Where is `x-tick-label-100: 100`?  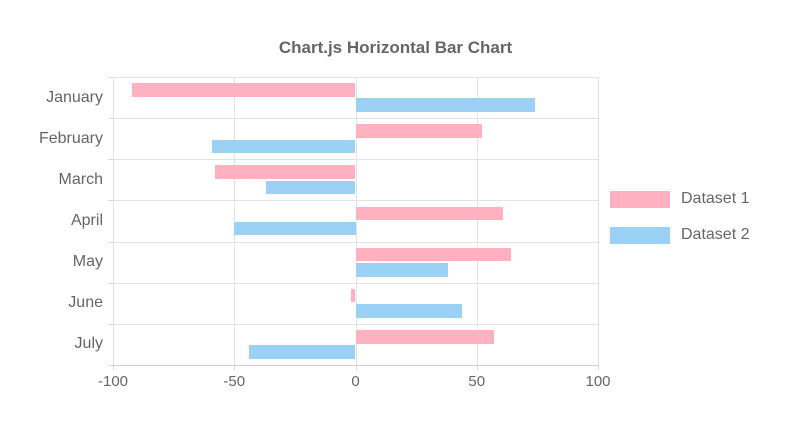
x-tick-label-100: 100 is located at coordinates (598, 381).